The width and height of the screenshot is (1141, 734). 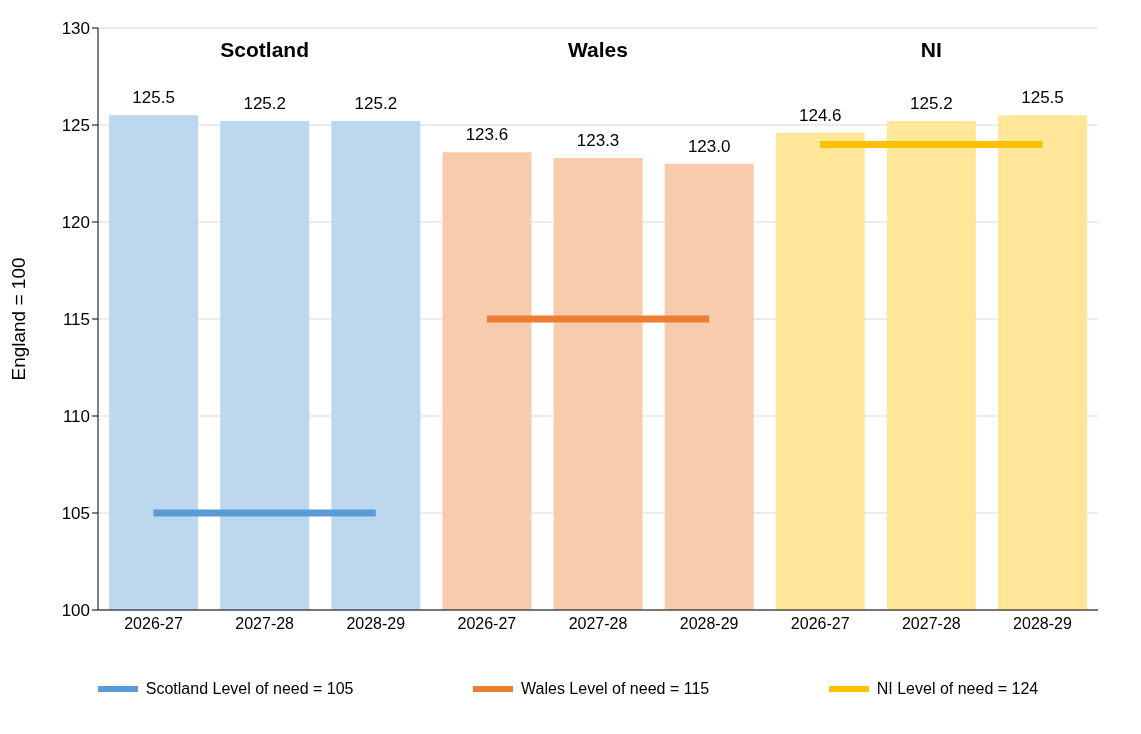 I want to click on legend-label: Wales Level of need = 115, so click(x=615, y=689).